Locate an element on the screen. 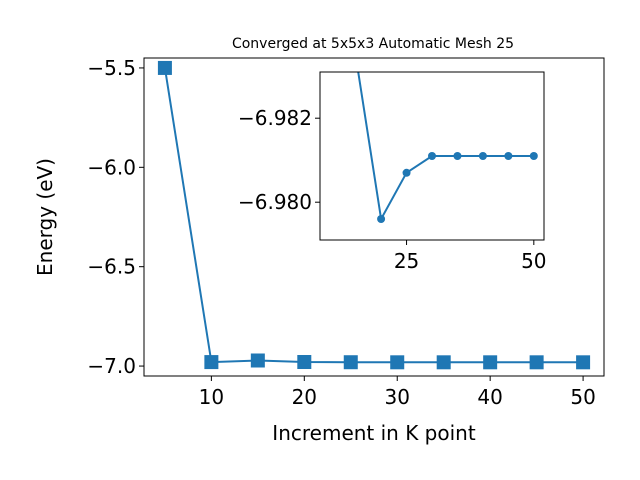 Image resolution: width=640 pixels, height=480 pixels. main-y-ticks: −5.5 −6.0 −6.5 −7.0 is located at coordinates (115, 217).